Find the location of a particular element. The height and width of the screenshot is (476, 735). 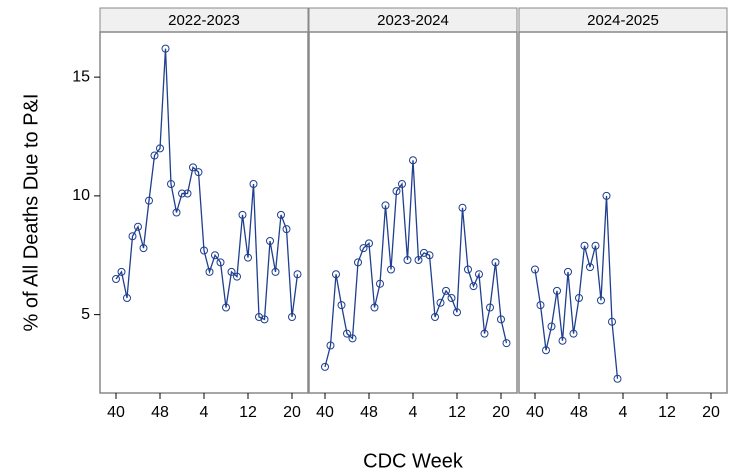

y-tick-label: 10 is located at coordinates (81, 195).